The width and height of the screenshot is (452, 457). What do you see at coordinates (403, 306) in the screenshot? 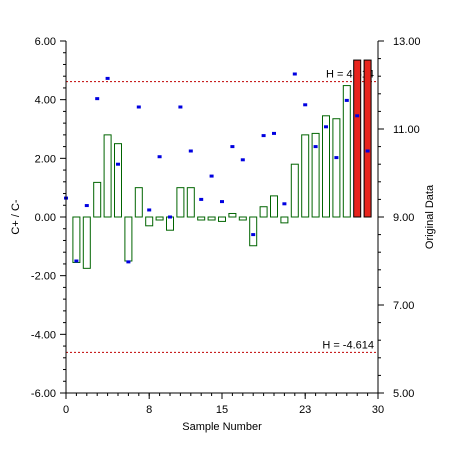
I see `y-right-tick-label: 7.00` at bounding box center [403, 306].